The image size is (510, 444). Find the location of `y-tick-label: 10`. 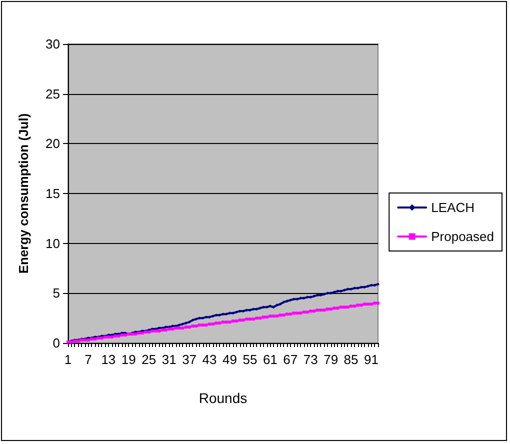

y-tick-label: 10 is located at coordinates (53, 243).